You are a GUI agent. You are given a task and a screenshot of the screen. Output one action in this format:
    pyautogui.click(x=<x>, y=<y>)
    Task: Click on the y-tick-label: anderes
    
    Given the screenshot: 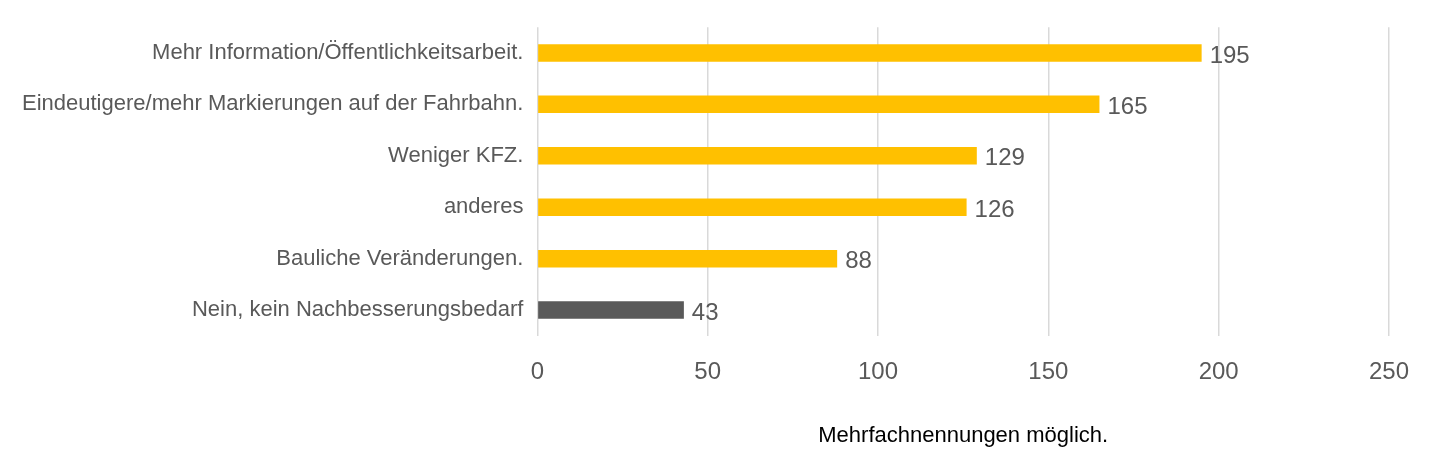 What is the action you would take?
    pyautogui.click(x=483, y=206)
    